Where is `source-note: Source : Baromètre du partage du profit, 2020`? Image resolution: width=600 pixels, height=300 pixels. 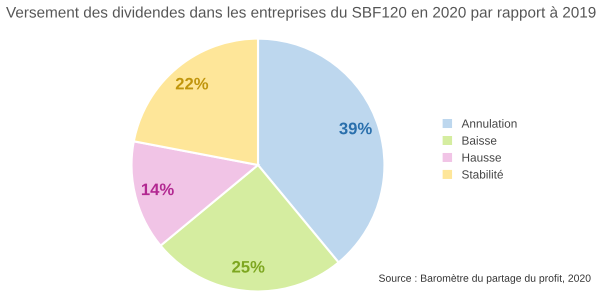 source-note: Source : Baromètre du partage du profit, 2020 is located at coordinates (484, 279).